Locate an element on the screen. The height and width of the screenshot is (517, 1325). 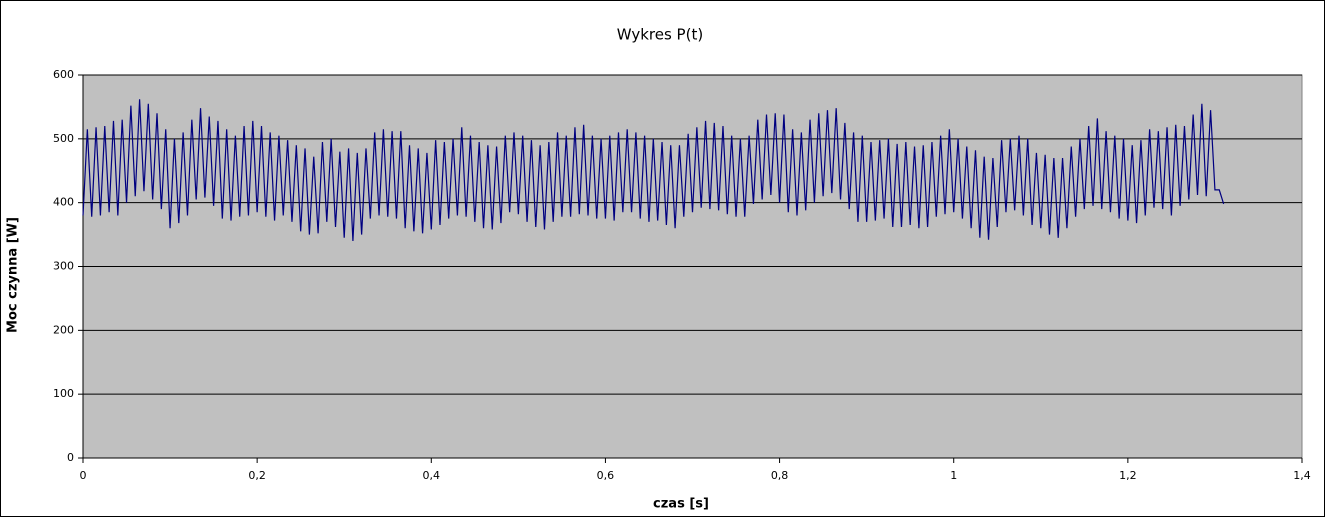
x-tick-label: 0 is located at coordinates (83, 475).